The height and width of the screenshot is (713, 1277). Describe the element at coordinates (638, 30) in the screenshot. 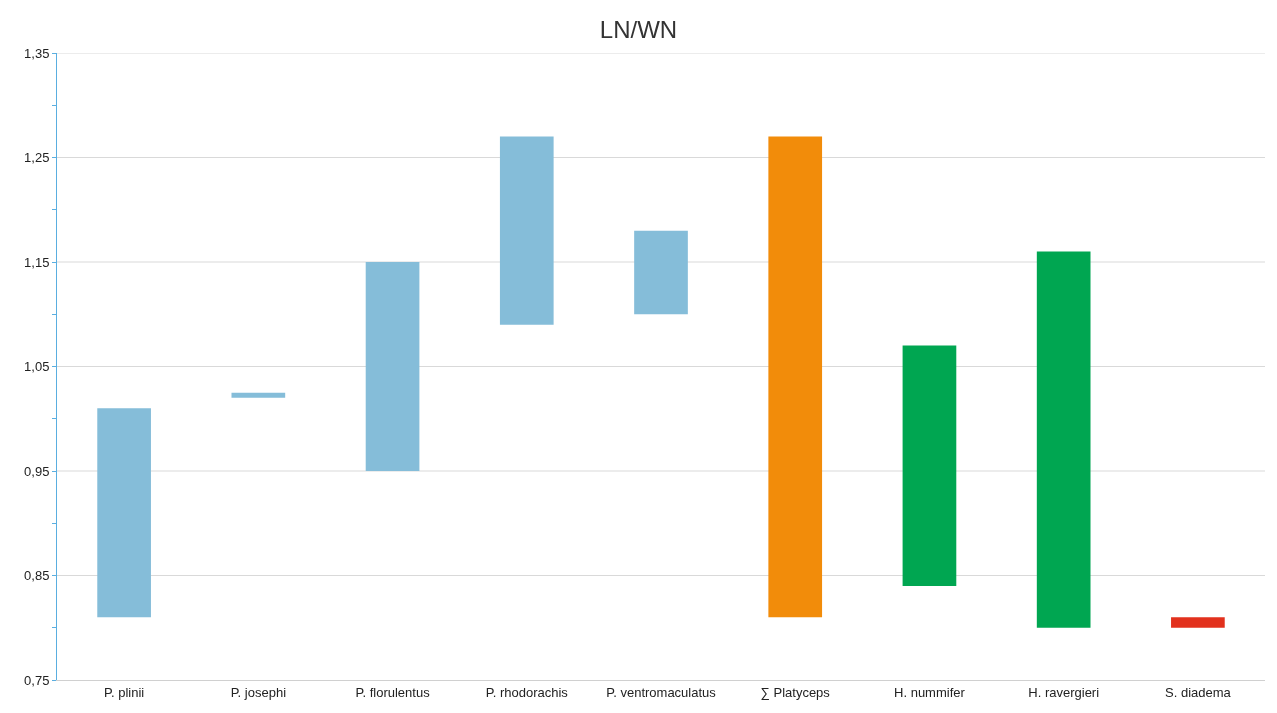

I see `chart-title: LN/WN` at that location.